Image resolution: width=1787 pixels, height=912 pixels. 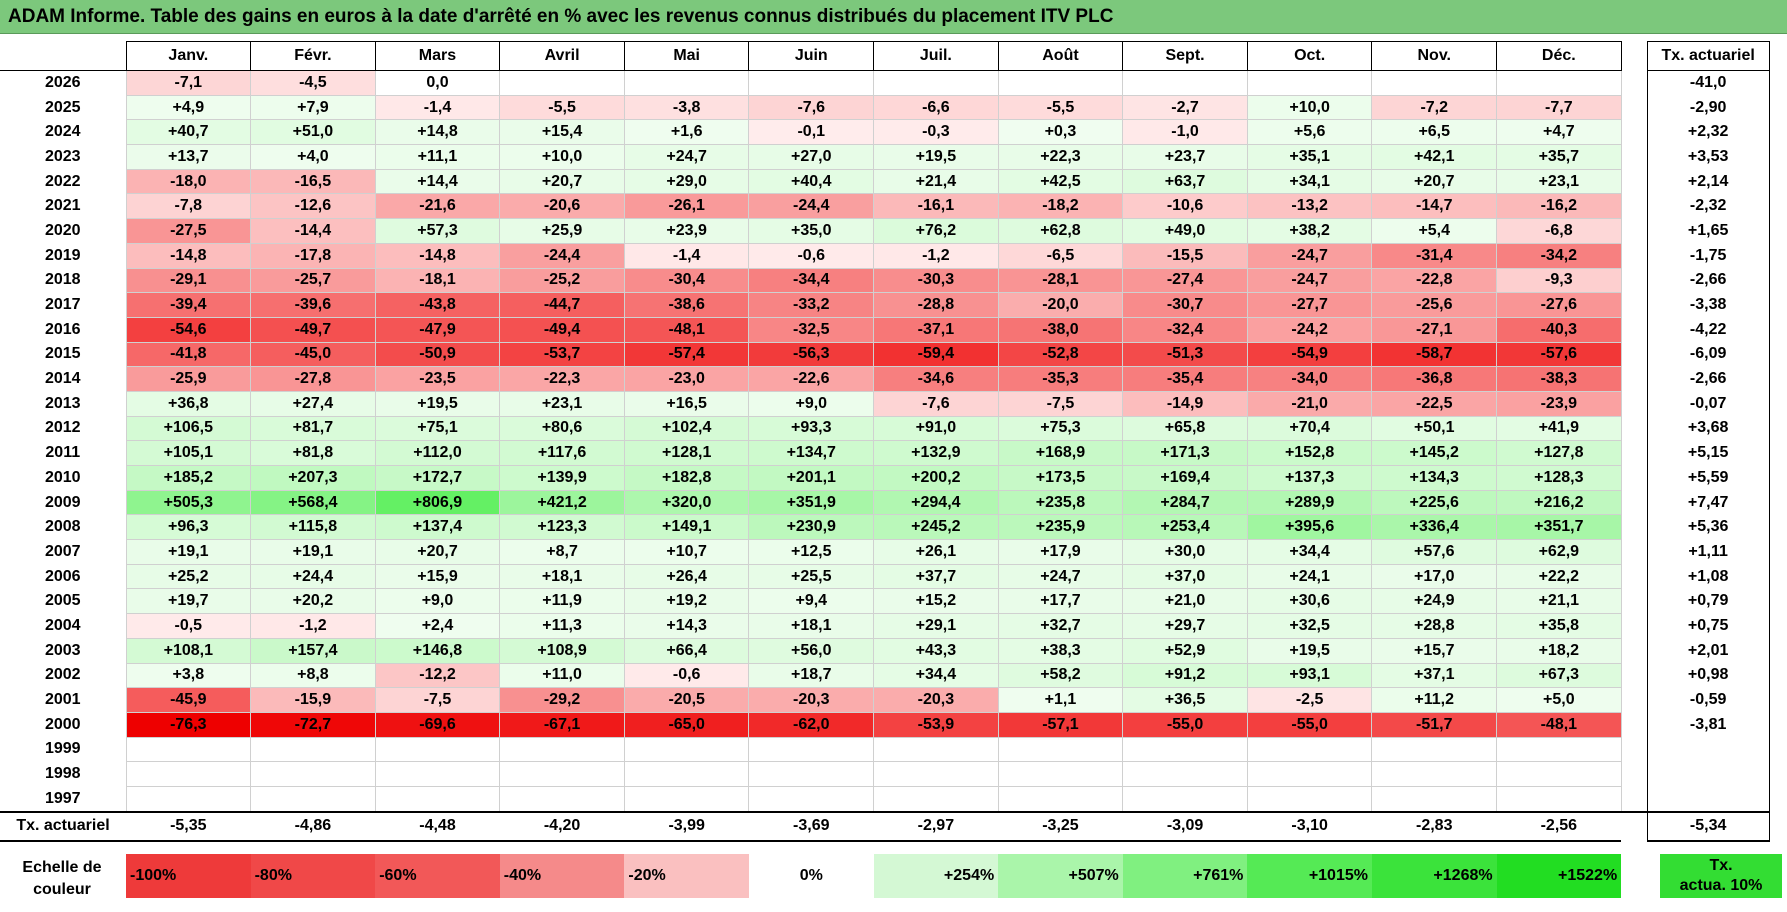 What do you see at coordinates (313, 255) in the screenshot?
I see `heatmap-cell: -17,8` at bounding box center [313, 255].